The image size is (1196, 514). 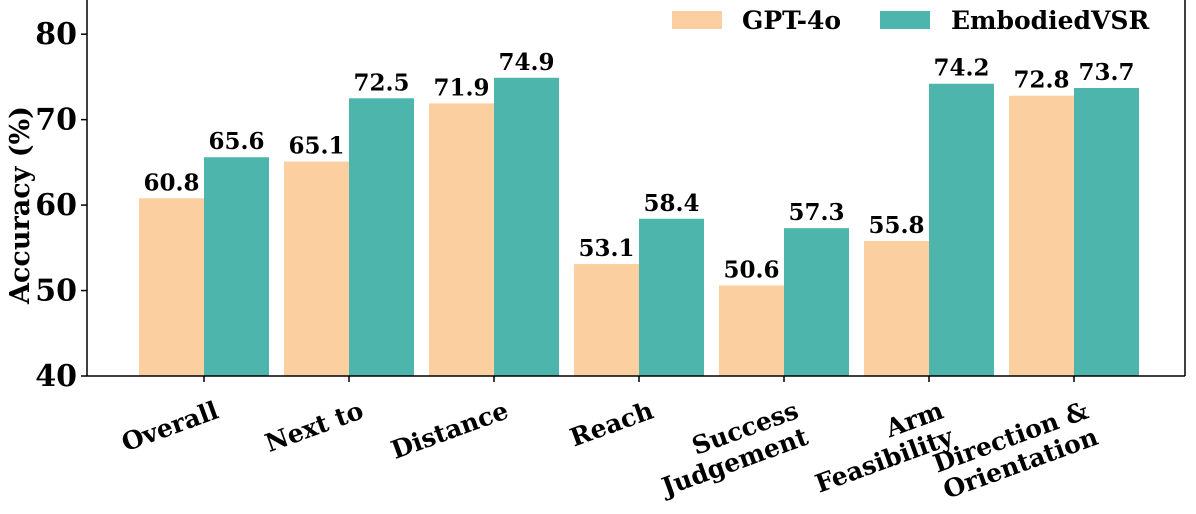 What do you see at coordinates (1041, 80) in the screenshot?
I see `value-label: 72.8` at bounding box center [1041, 80].